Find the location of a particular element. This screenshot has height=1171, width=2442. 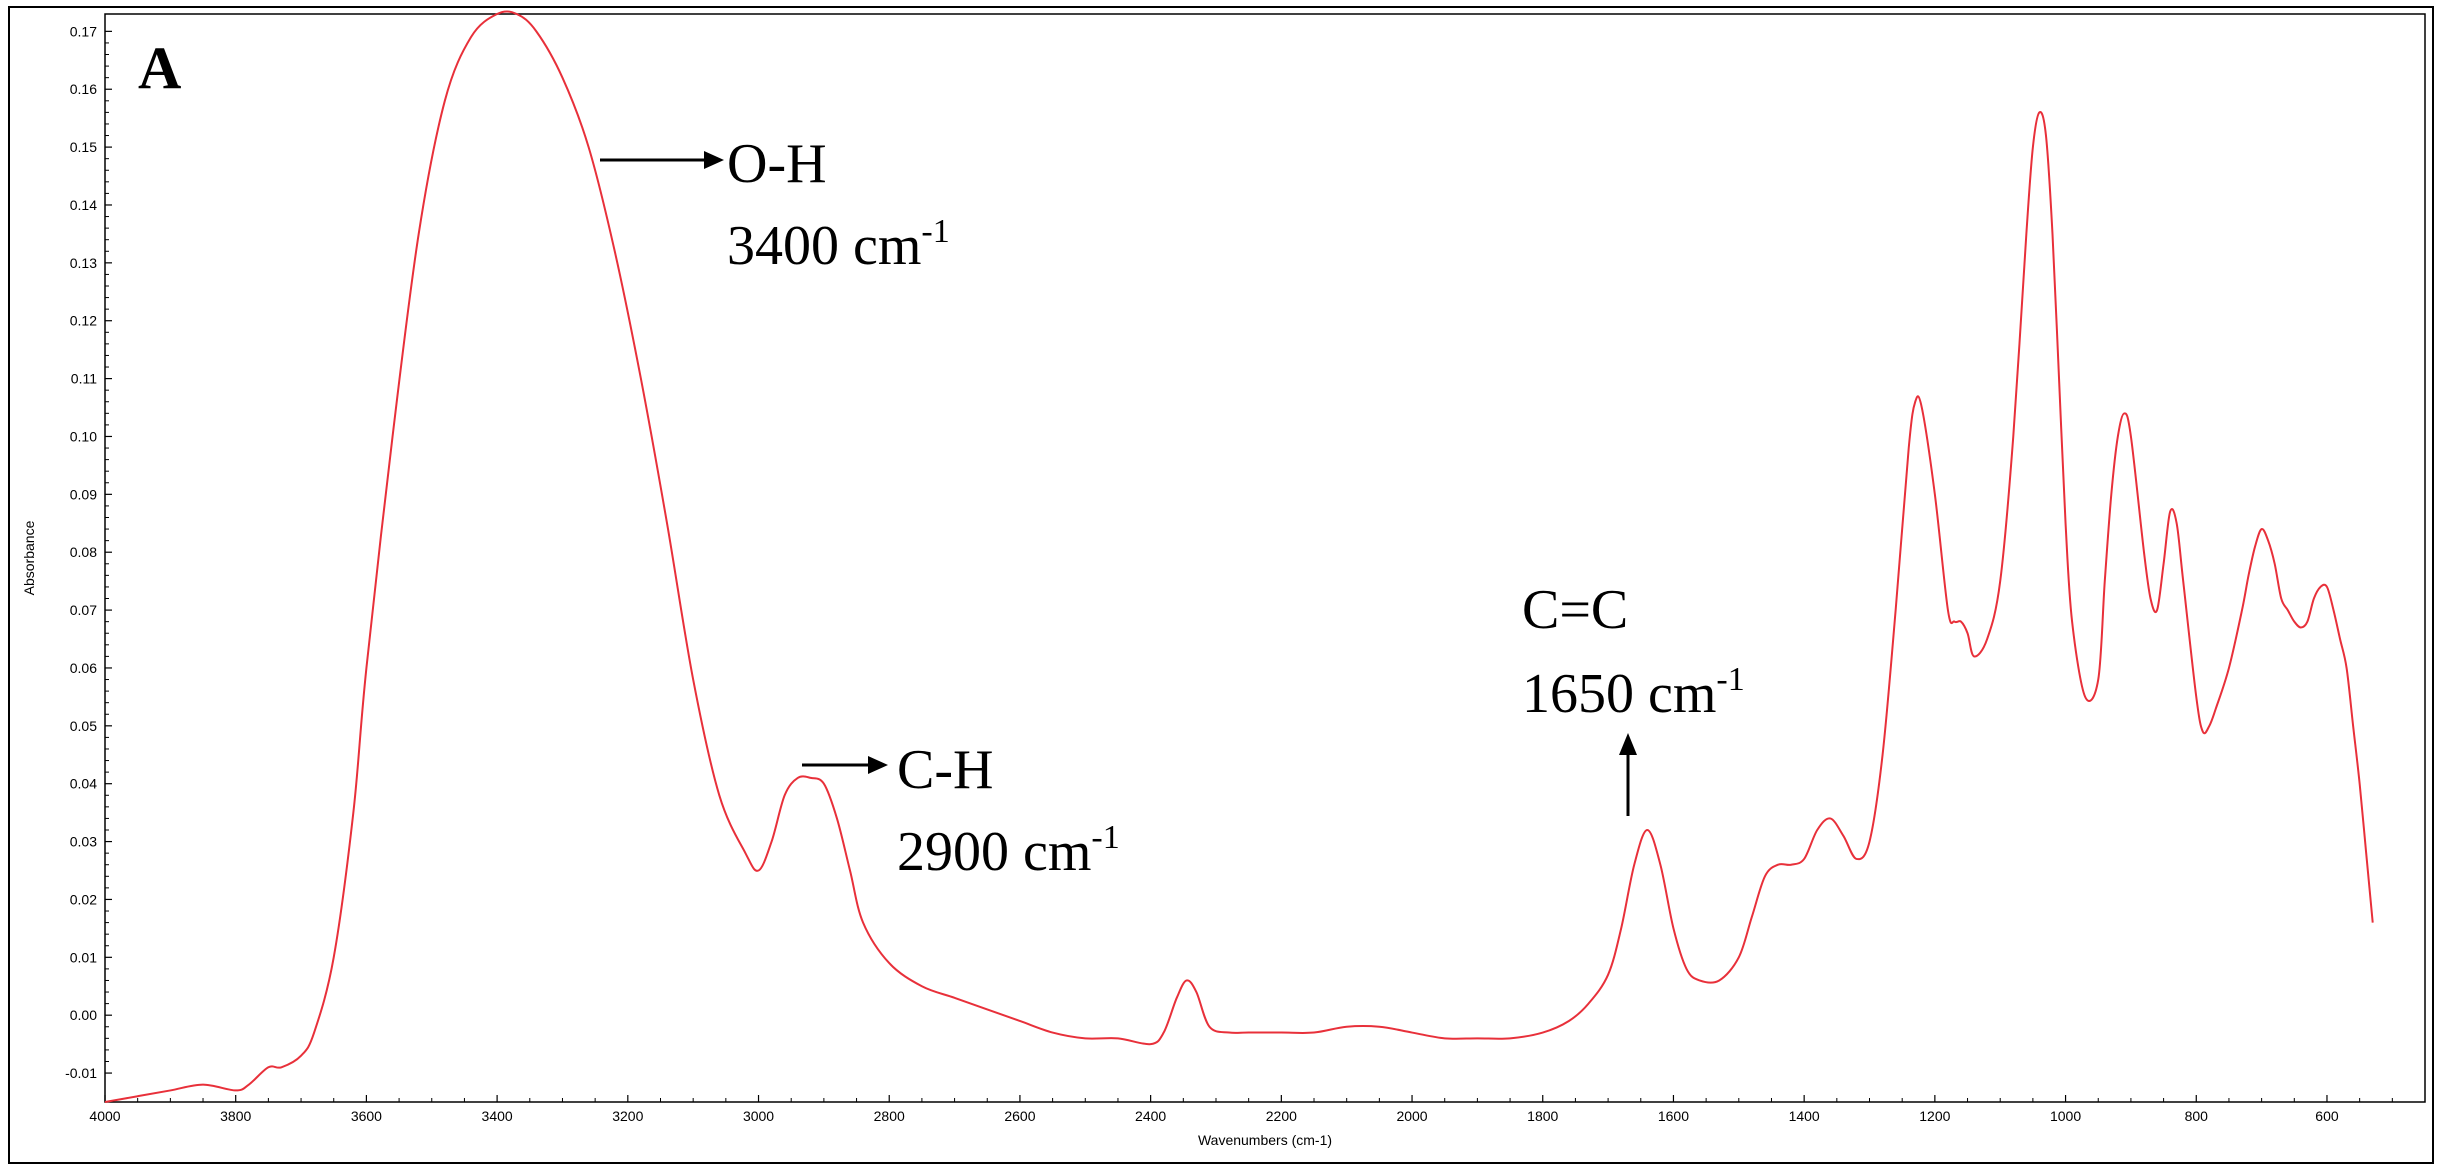

y-tick-label: 0.01 is located at coordinates (83, 957).